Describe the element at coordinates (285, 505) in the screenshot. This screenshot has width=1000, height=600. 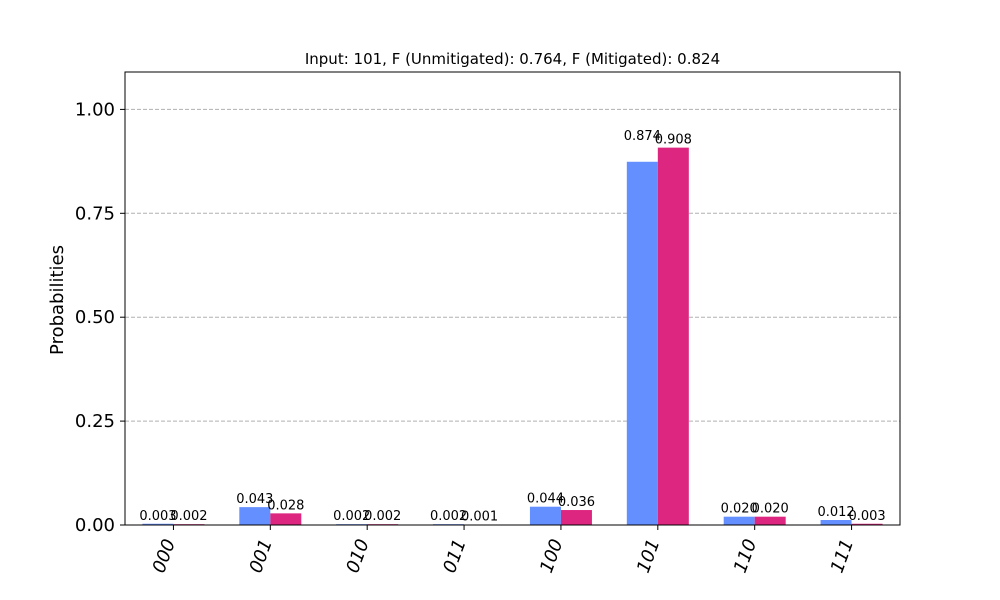
I see `data-label: 0.028` at that location.